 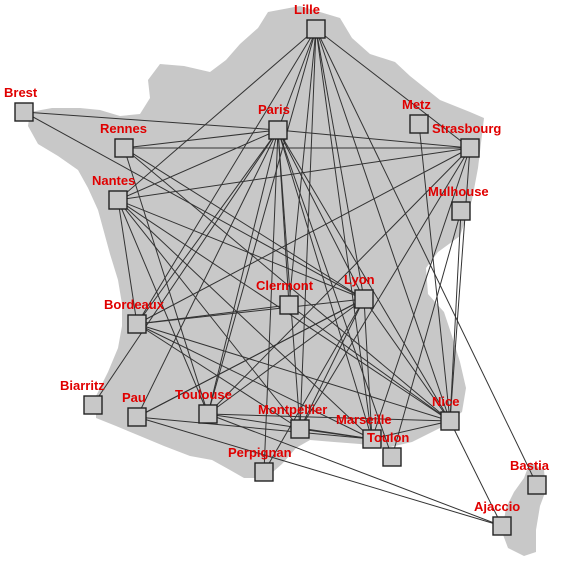 I want to click on route-lille-lyon, so click(x=340, y=164).